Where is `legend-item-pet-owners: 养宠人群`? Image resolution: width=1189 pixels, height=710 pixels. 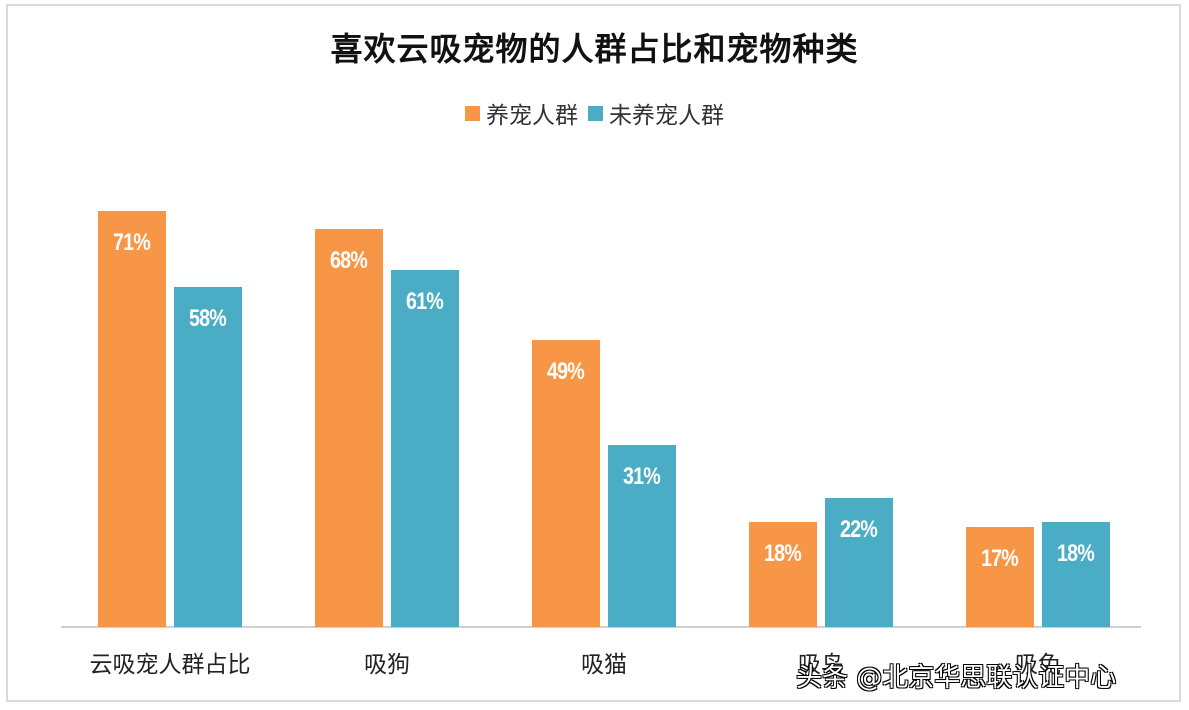
legend-item-pet-owners: 养宠人群 is located at coordinates (521, 113).